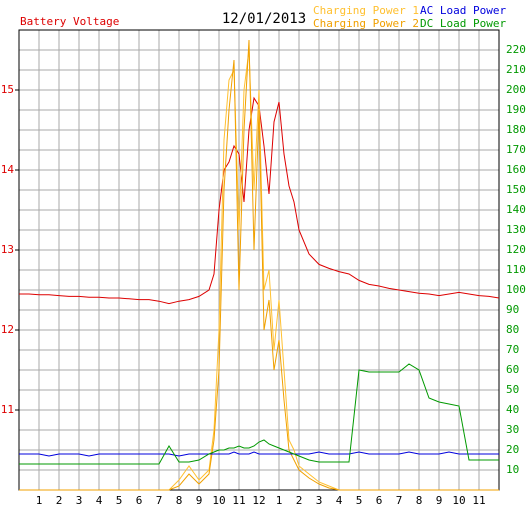 The height and width of the screenshot is (510, 527). What do you see at coordinates (258, 500) in the screenshot?
I see `x-tick-label: 12` at bounding box center [258, 500].